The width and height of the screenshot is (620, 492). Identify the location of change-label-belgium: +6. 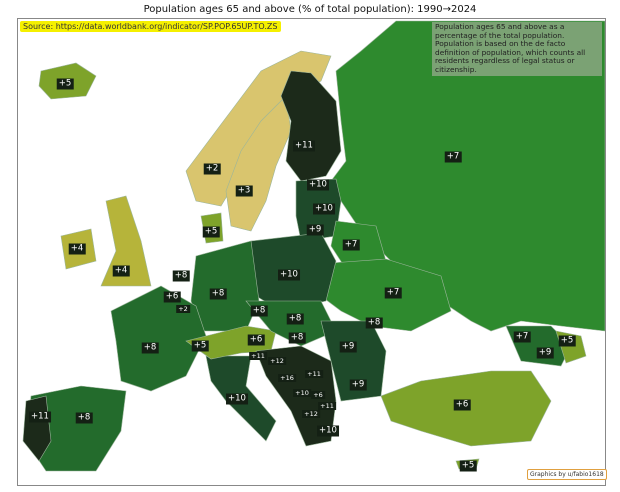
(172, 297).